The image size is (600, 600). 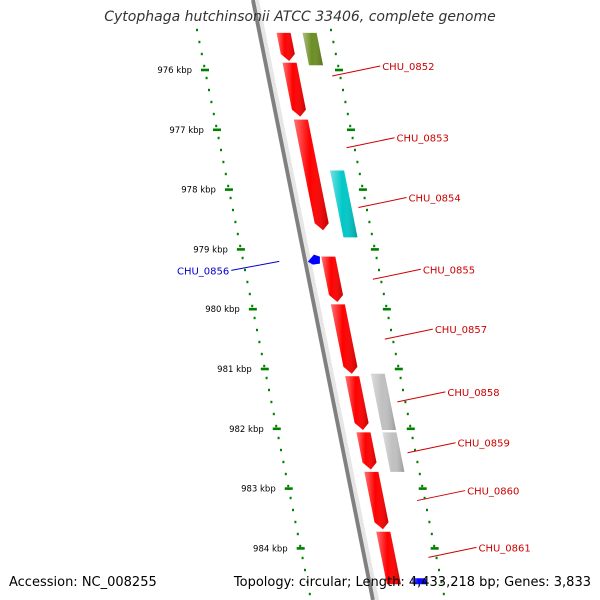 I want to click on gene-label: CHU_0858, so click(x=473, y=393).